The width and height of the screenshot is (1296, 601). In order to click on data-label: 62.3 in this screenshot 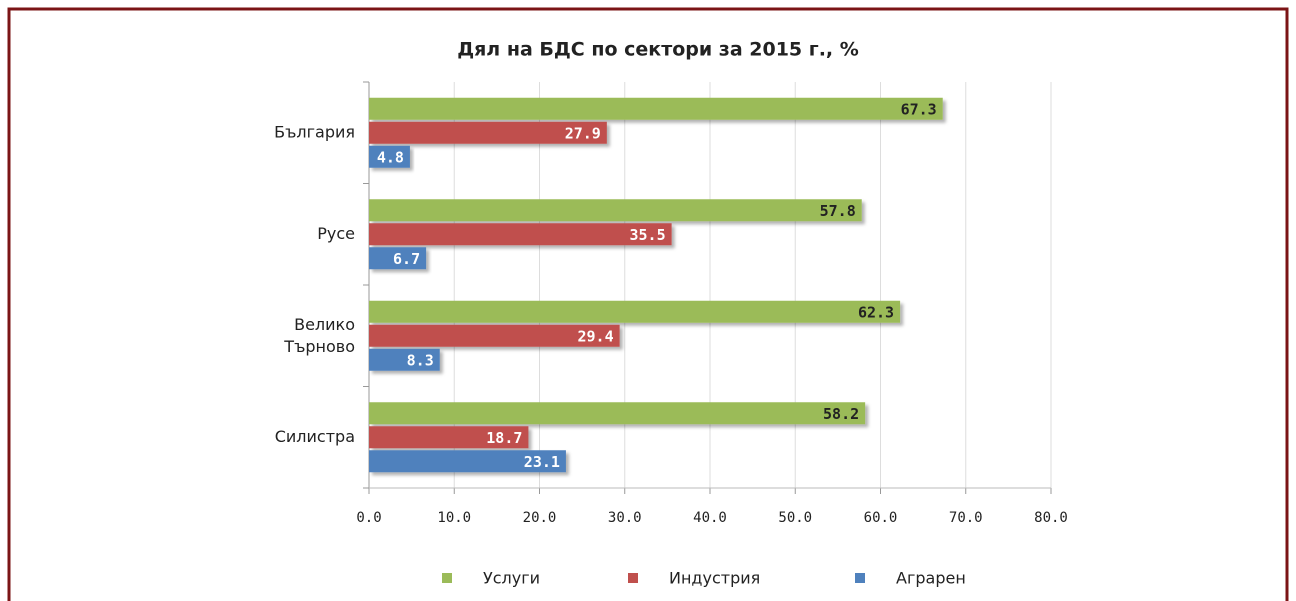, I will do `click(876, 312)`.